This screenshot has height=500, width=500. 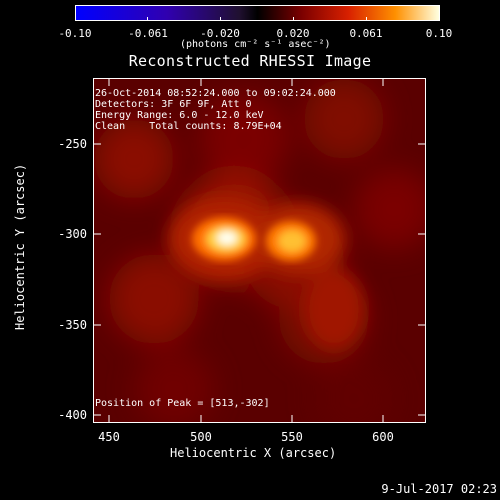 I want to click on x-tick-label: 450, so click(x=109, y=437).